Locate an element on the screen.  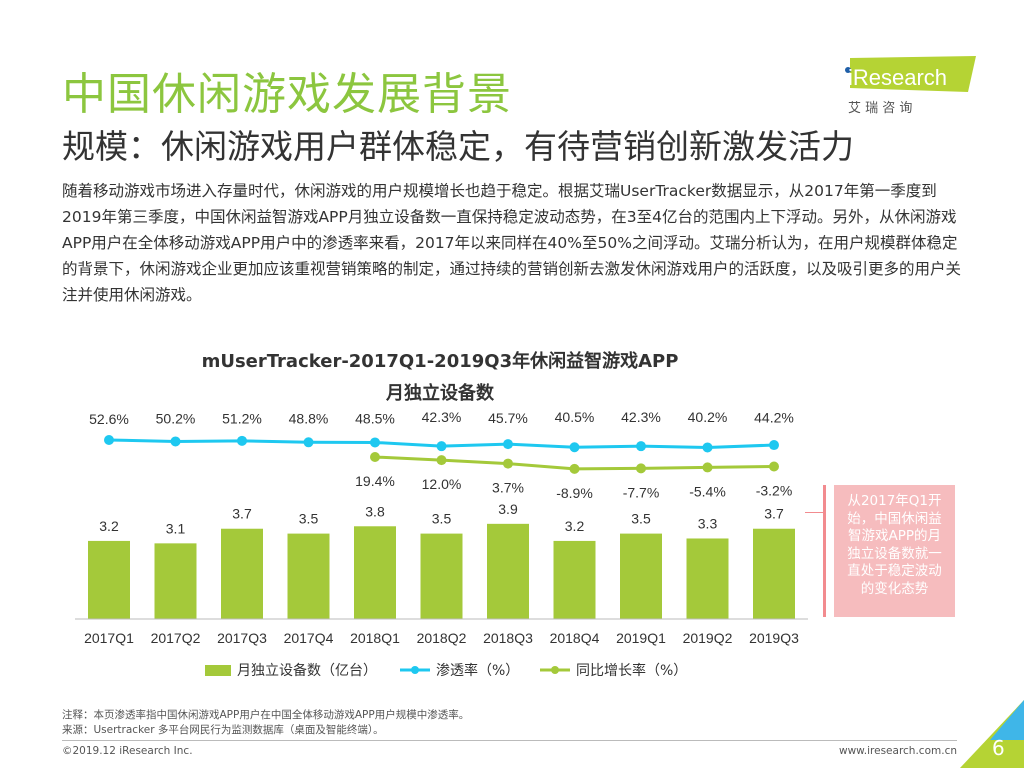
svg-text: 艾 瑞 咨 询 is located at coordinates (880, 108).